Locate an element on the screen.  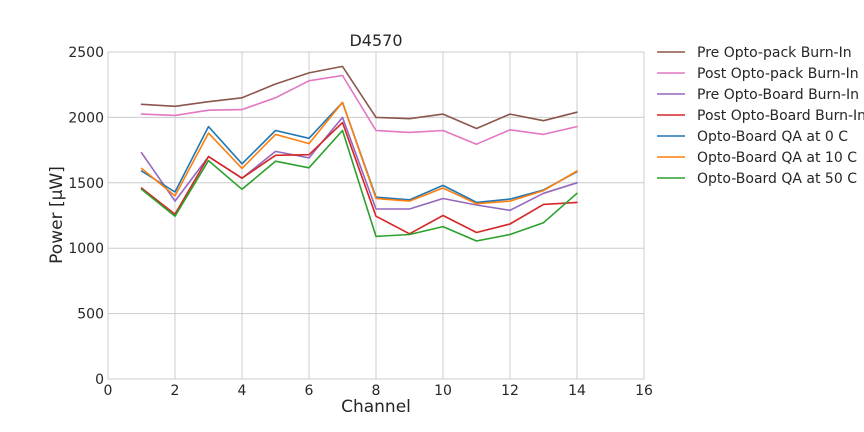
legend-label: Post Opto-Board Burn-In is located at coordinates (780, 116).